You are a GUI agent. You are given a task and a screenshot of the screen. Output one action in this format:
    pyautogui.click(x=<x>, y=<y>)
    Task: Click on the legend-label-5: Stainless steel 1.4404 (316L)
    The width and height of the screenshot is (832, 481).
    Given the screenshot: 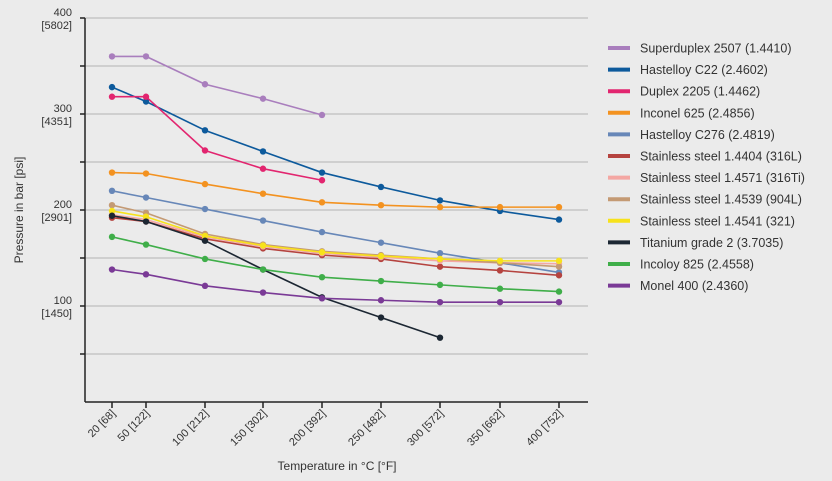 What is the action you would take?
    pyautogui.click(x=721, y=157)
    